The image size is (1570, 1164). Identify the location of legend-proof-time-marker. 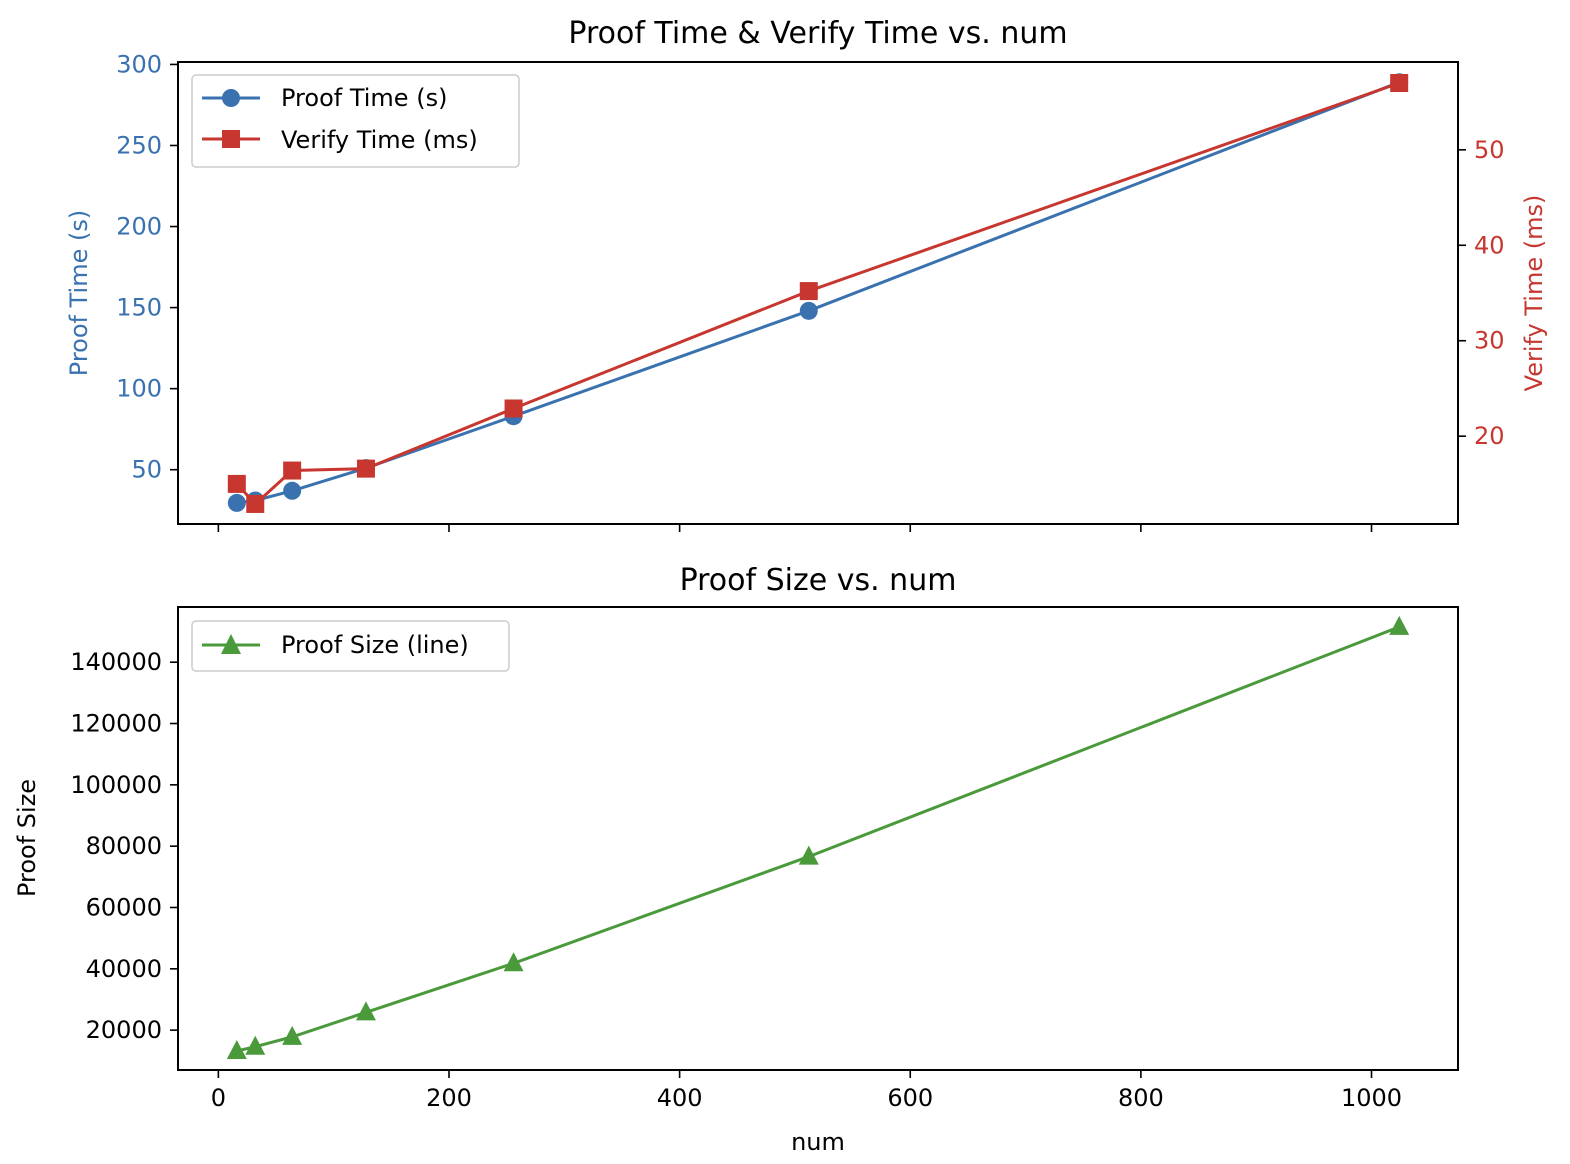
(231, 98).